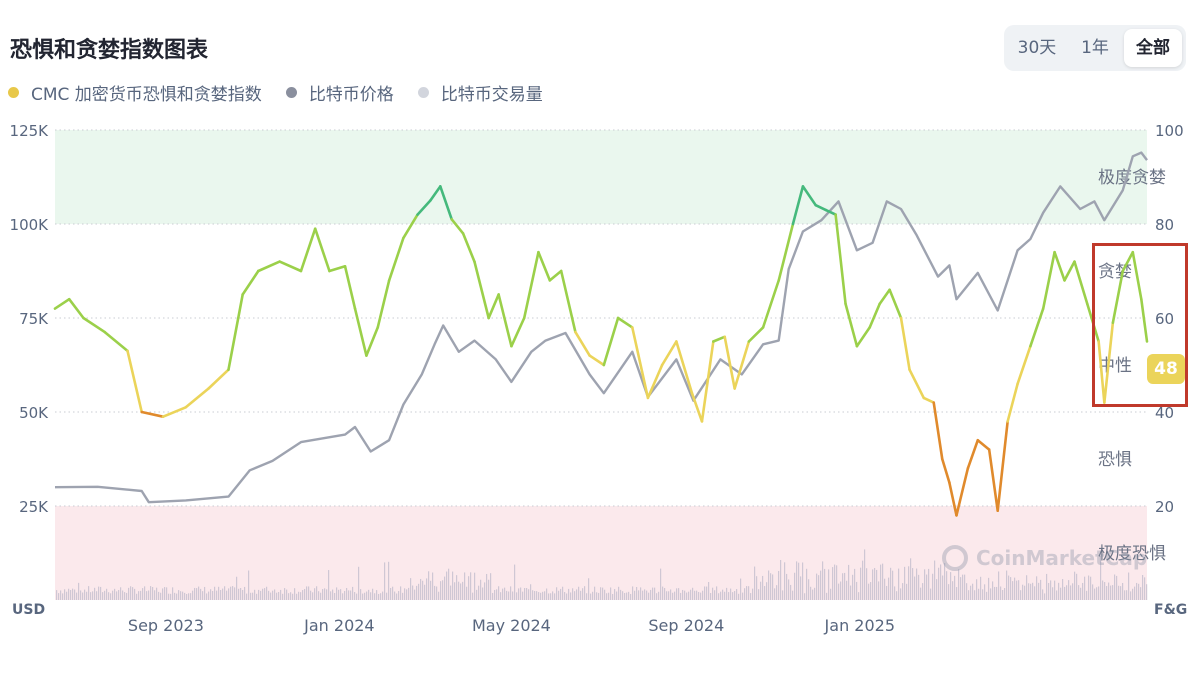 This screenshot has height=681, width=1200. Describe the element at coordinates (1095, 48) in the screenshot. I see `range-1y-button: 1年` at that location.